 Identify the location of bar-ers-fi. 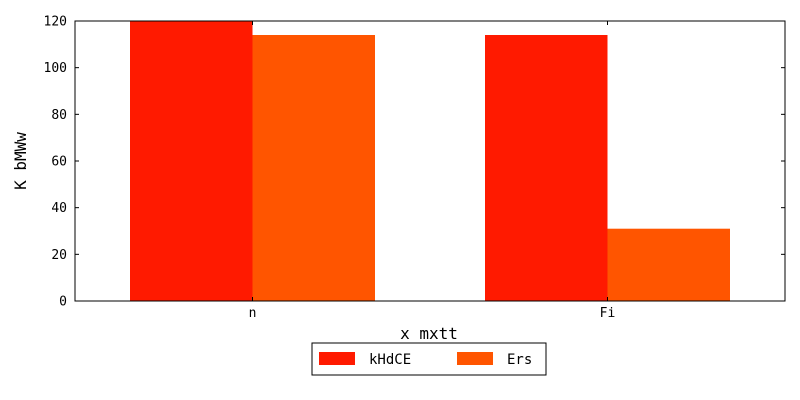
(668, 264).